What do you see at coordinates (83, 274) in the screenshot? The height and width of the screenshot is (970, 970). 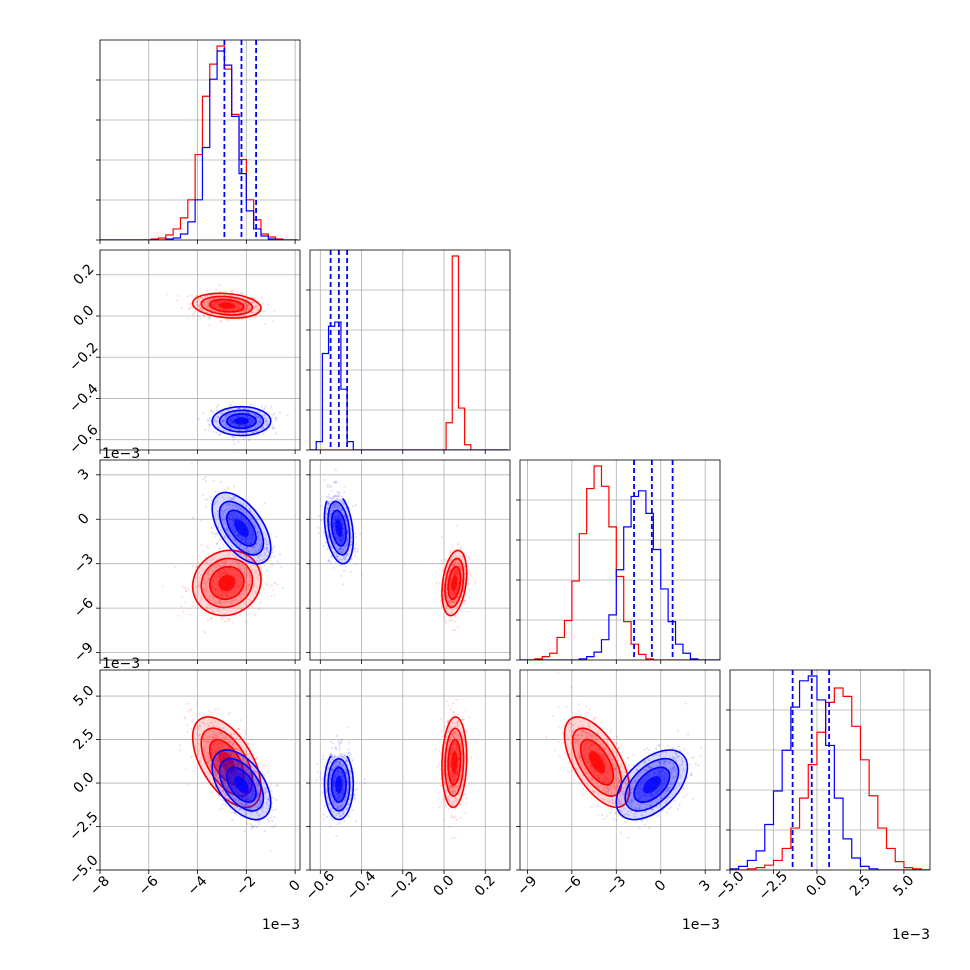 I see `y-tick-label: 0.2` at bounding box center [83, 274].